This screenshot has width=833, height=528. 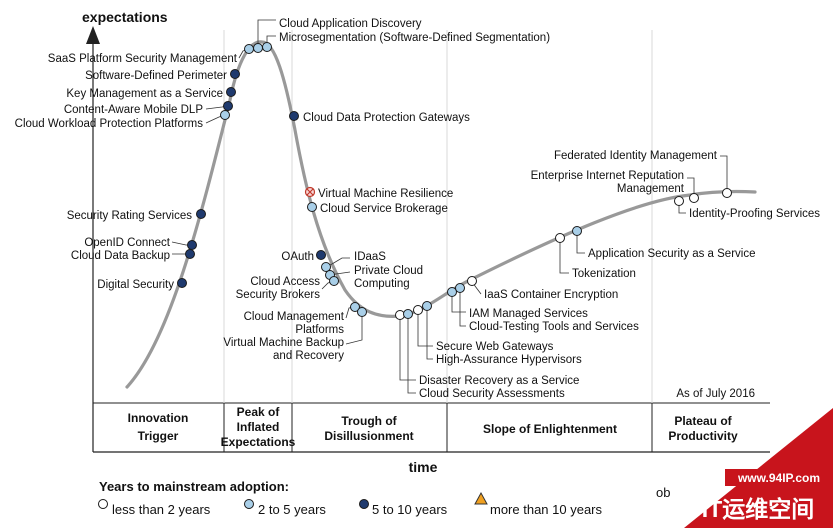 What do you see at coordinates (133, 110) in the screenshot?
I see `label-content-aware-mobile-dlp: Content-Aware Mobile DLP` at bounding box center [133, 110].